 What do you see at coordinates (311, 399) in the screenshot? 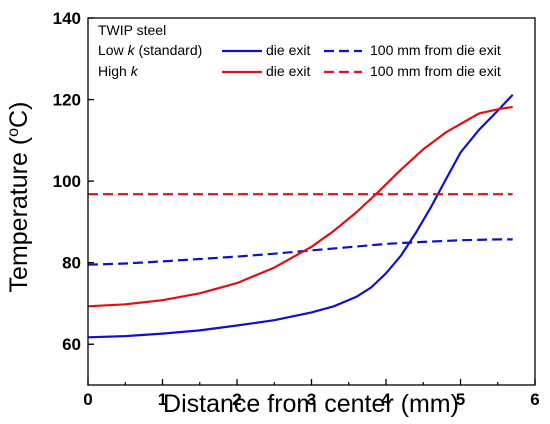
I see `x-tick-label: 3` at bounding box center [311, 399].